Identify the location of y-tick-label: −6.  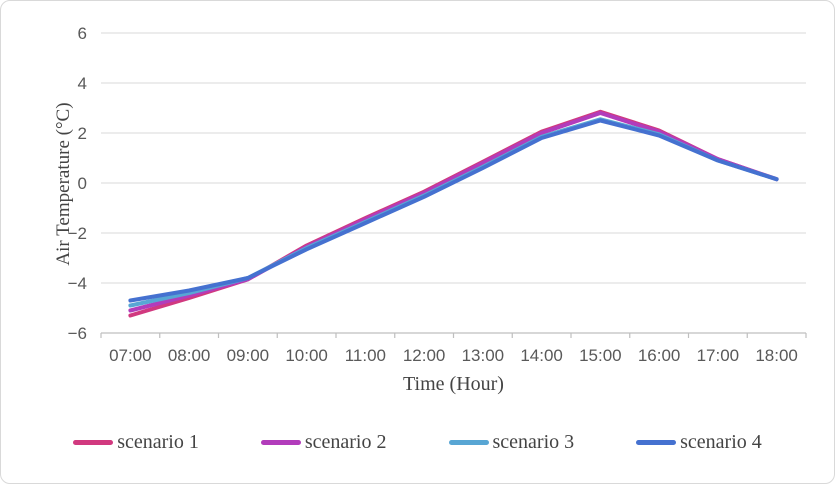
(77, 333).